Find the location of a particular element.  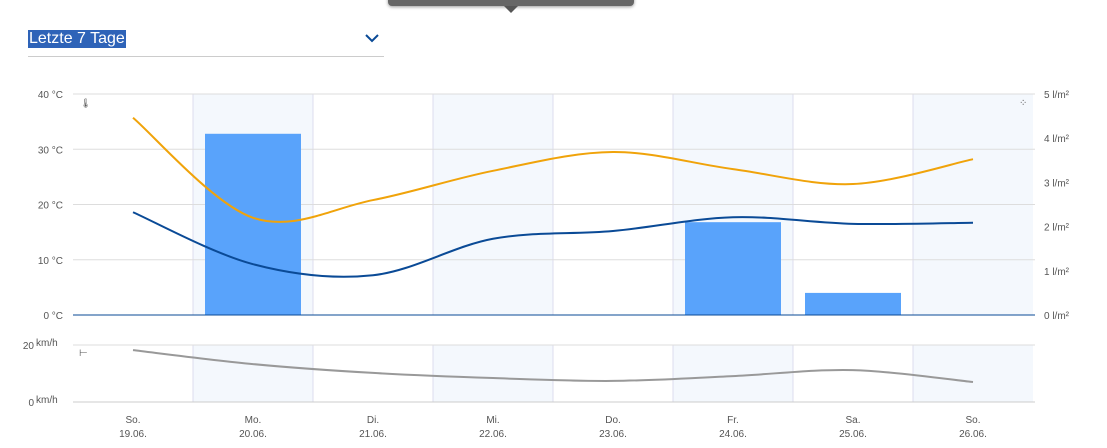

x-day-label: Mi. is located at coordinates (492, 420).